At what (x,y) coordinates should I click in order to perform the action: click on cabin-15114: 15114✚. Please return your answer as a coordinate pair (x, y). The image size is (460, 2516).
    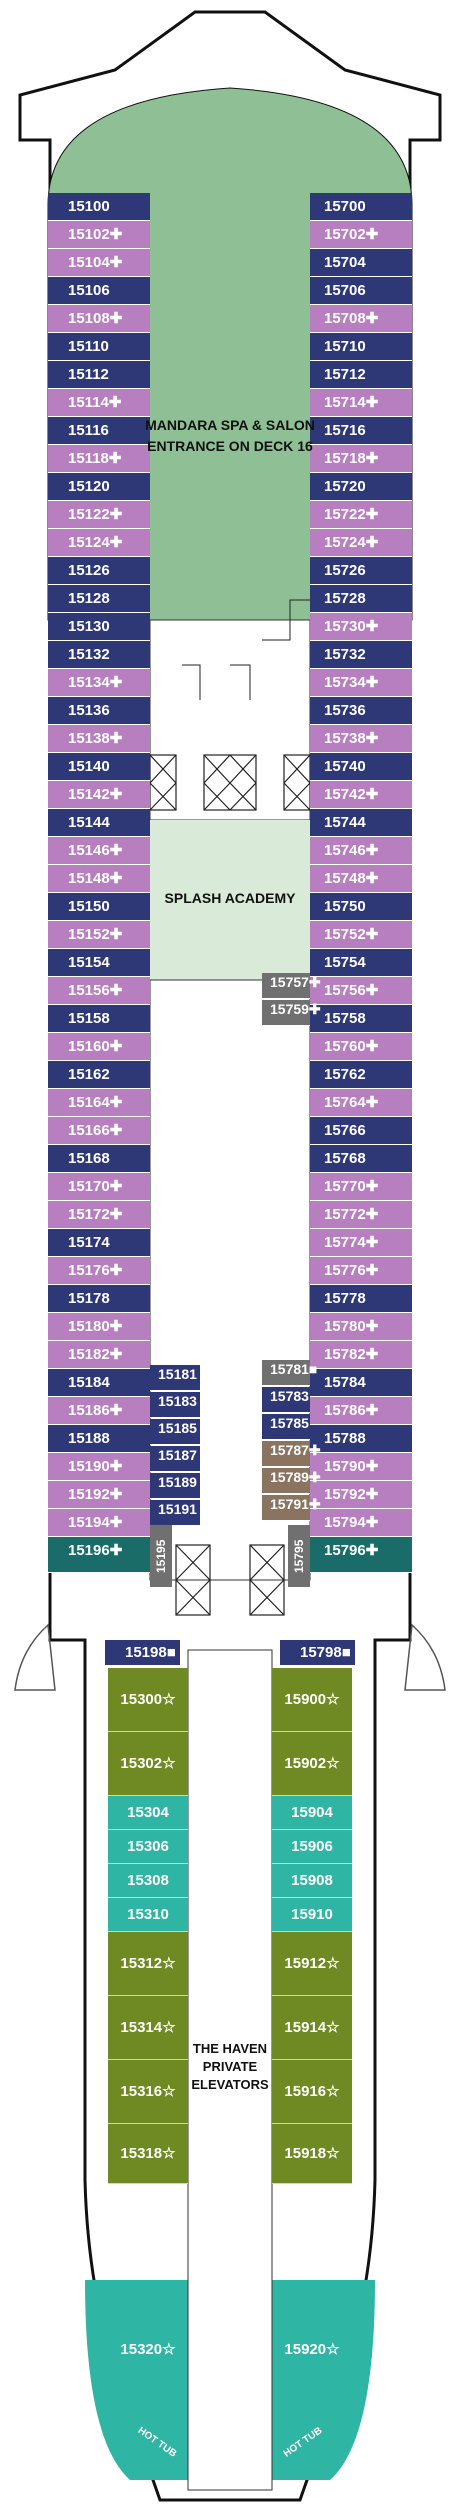
    Looking at the image, I should click on (99, 403).